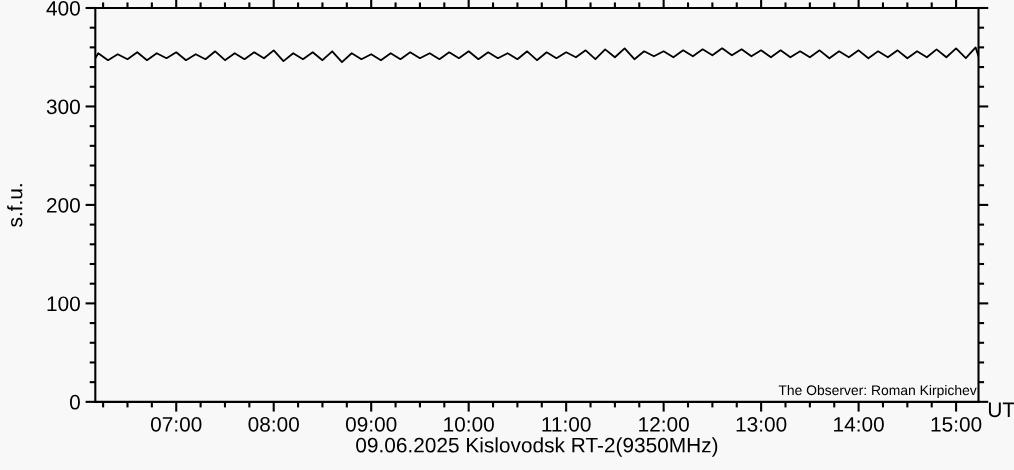 The image size is (1014, 470). What do you see at coordinates (956, 424) in the screenshot?
I see `x-tick-label: 15:00` at bounding box center [956, 424].